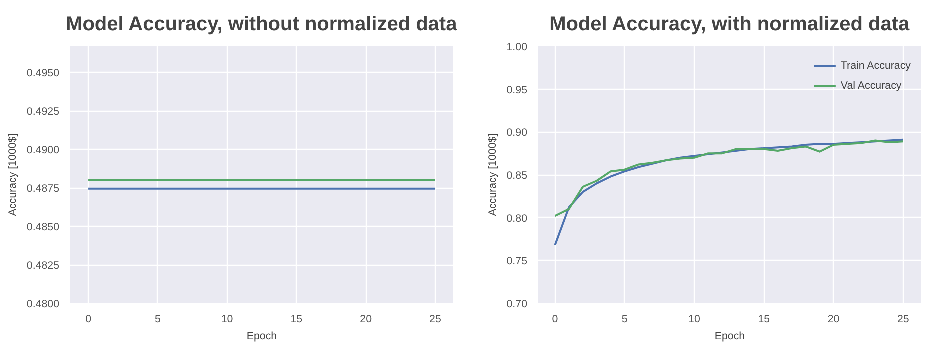 Image resolution: width=940 pixels, height=349 pixels. Describe the element at coordinates (730, 25) in the screenshot. I see `chart-title: Model Accuracy, with normalized data` at that location.